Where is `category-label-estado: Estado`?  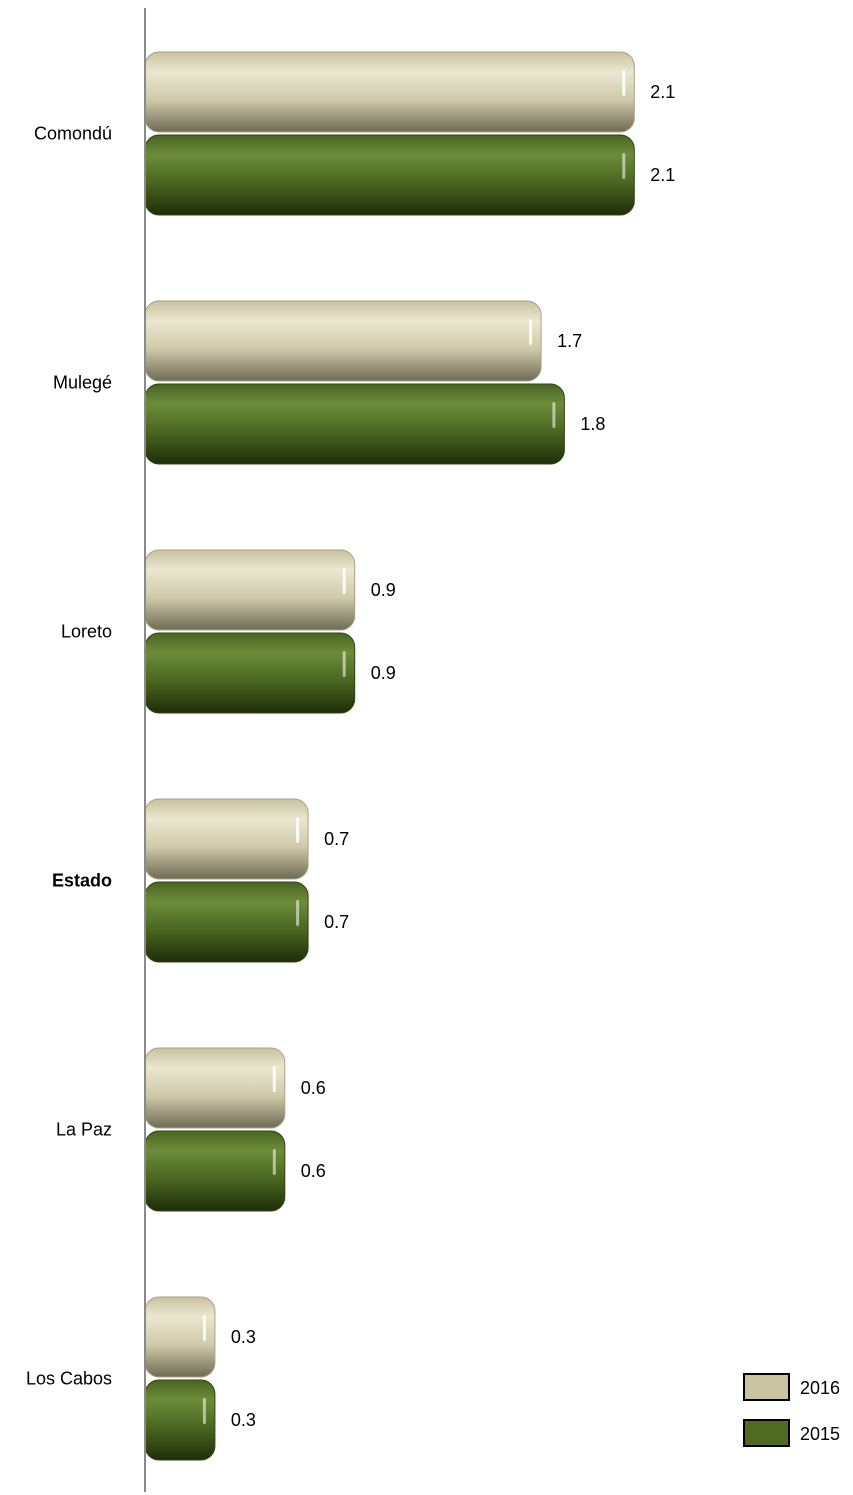 category-label-estado: Estado is located at coordinates (82, 881).